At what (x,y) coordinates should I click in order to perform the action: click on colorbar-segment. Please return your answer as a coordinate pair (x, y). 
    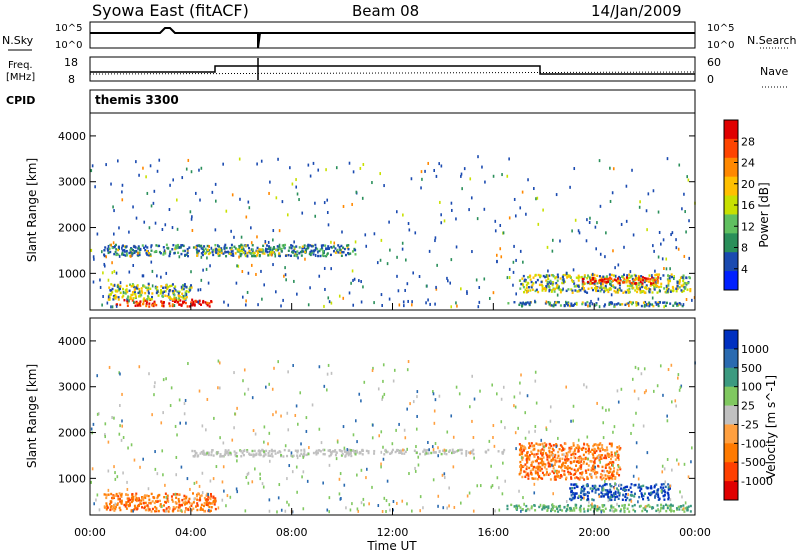
    Looking at the image, I should click on (731, 415).